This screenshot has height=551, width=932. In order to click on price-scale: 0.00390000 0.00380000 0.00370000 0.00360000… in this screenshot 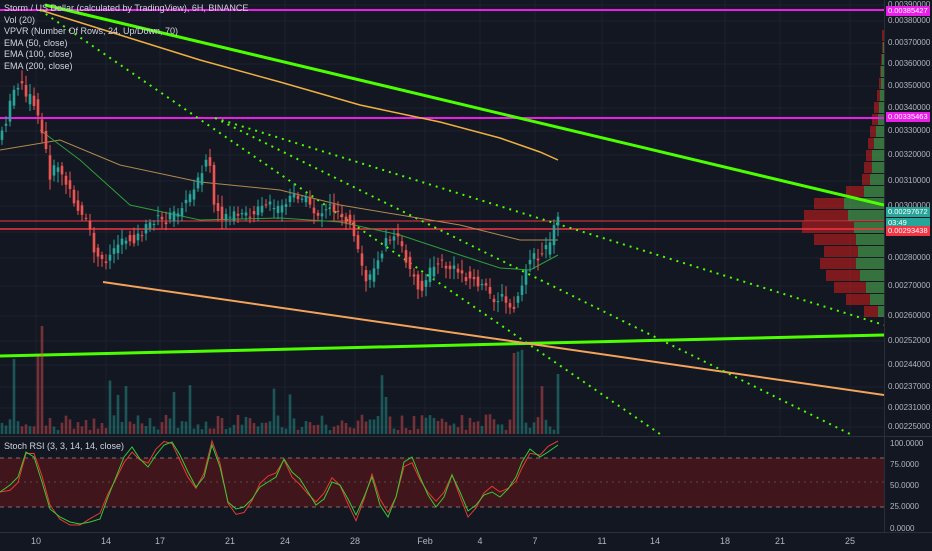, I will do `click(908, 218)`.